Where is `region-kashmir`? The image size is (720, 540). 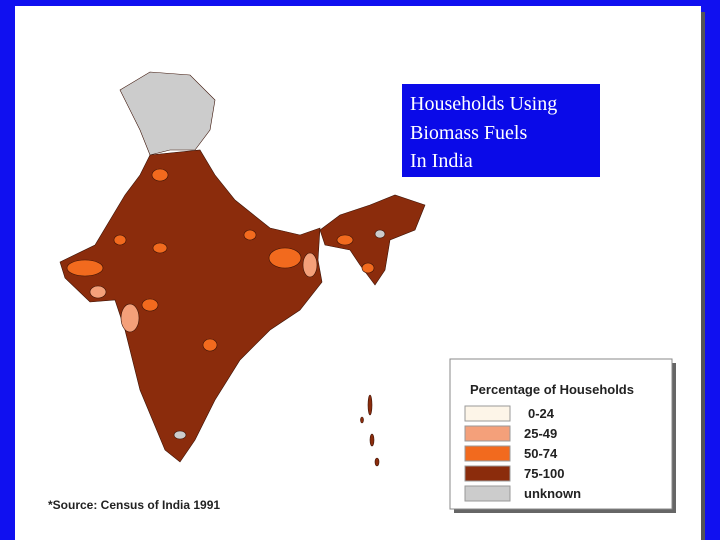 region-kashmir is located at coordinates (167, 113).